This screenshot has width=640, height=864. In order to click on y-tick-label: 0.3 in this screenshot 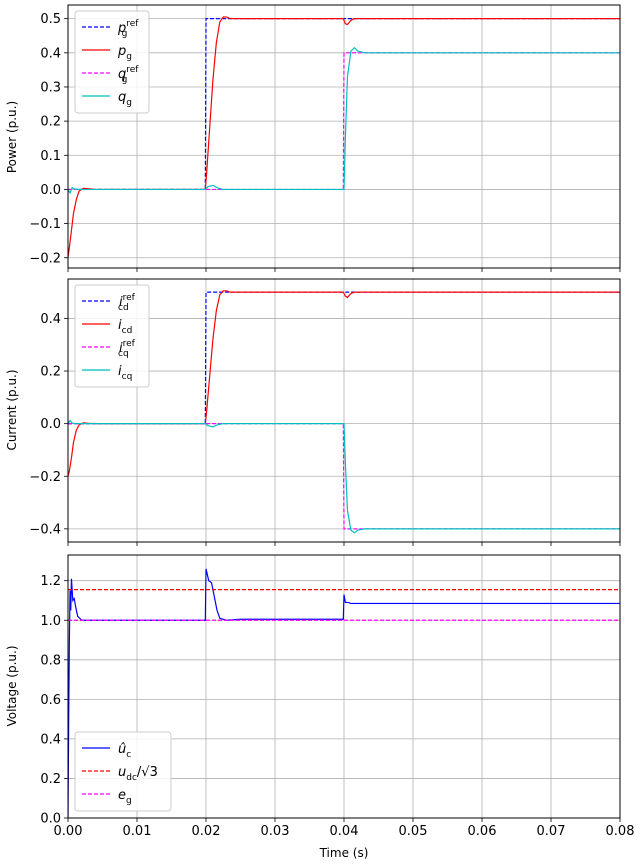, I will do `click(50, 87)`.